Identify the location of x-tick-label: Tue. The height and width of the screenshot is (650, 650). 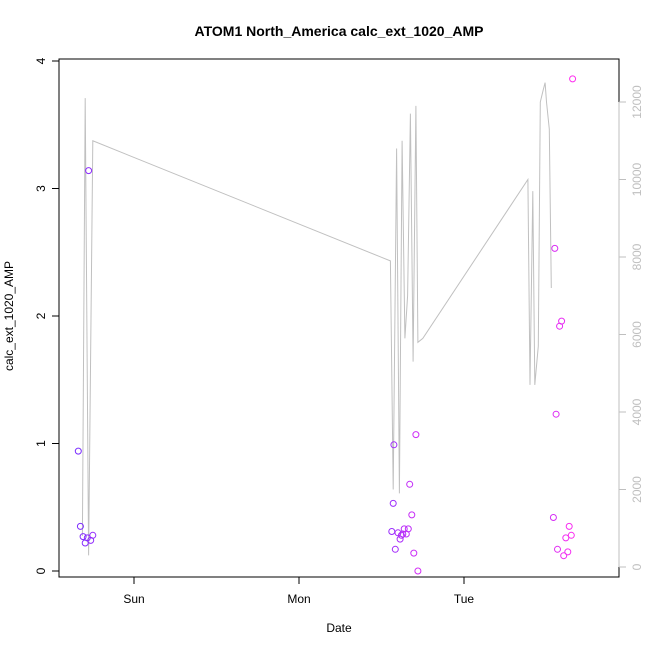
(464, 599).